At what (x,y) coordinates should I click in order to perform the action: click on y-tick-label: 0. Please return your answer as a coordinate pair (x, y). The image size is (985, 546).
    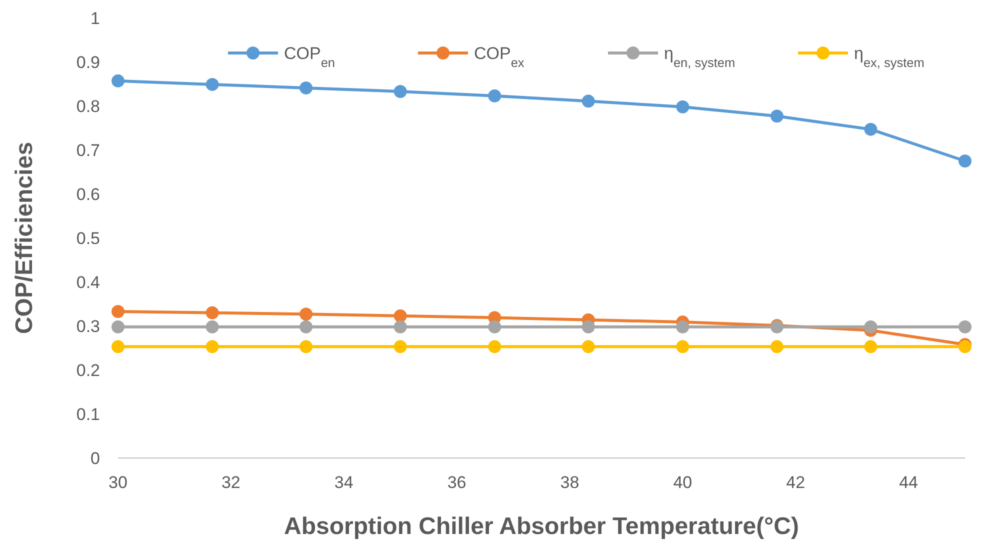
    Looking at the image, I should click on (95, 458).